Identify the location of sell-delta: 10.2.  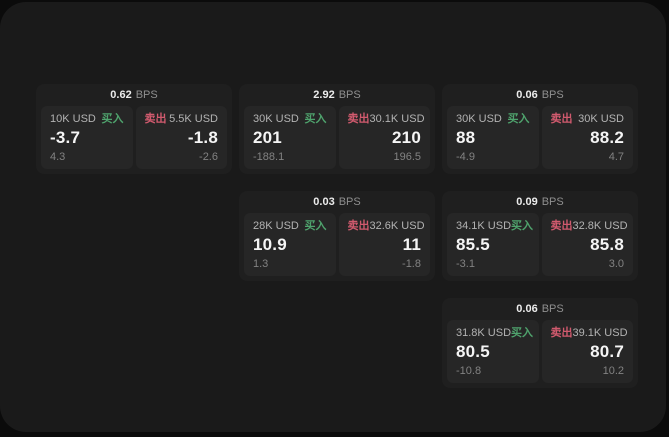
(613, 371).